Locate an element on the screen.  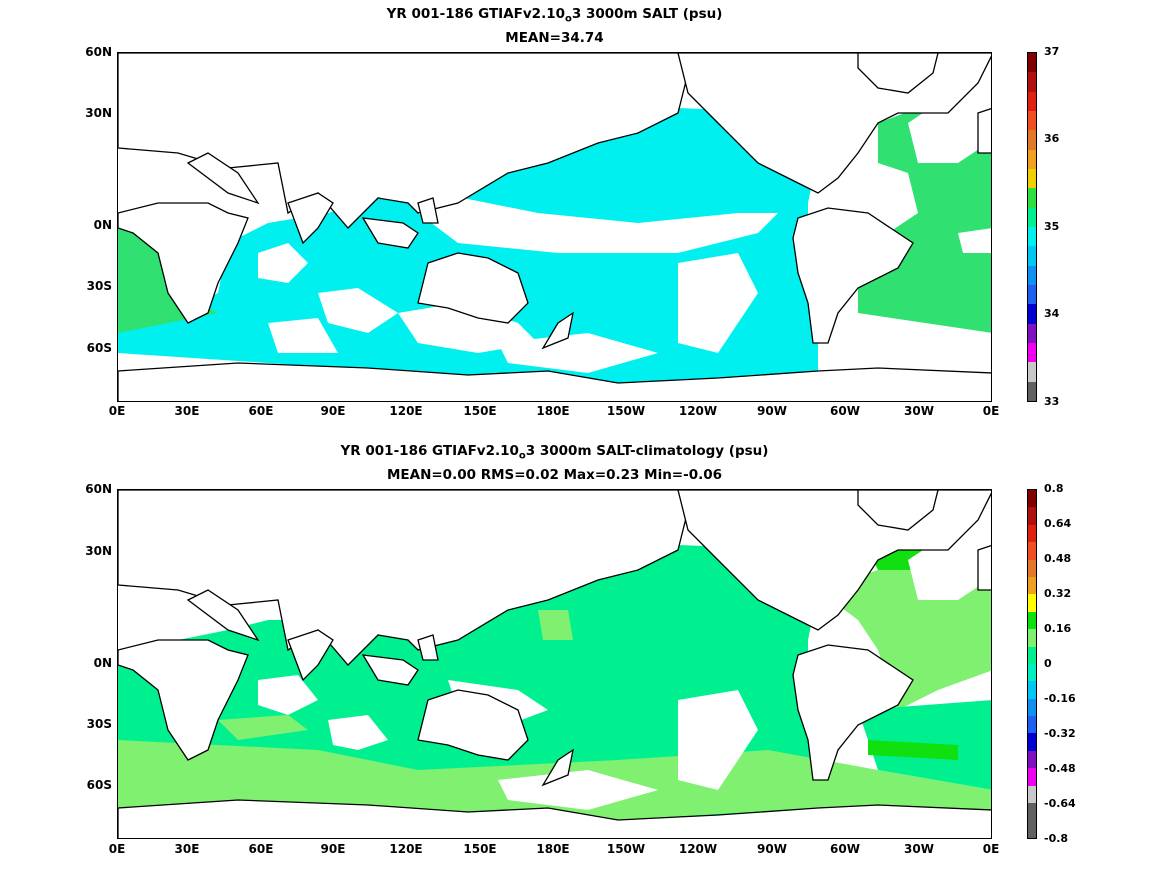
colorbar-label: 0.32 is located at coordinates (1058, 593).